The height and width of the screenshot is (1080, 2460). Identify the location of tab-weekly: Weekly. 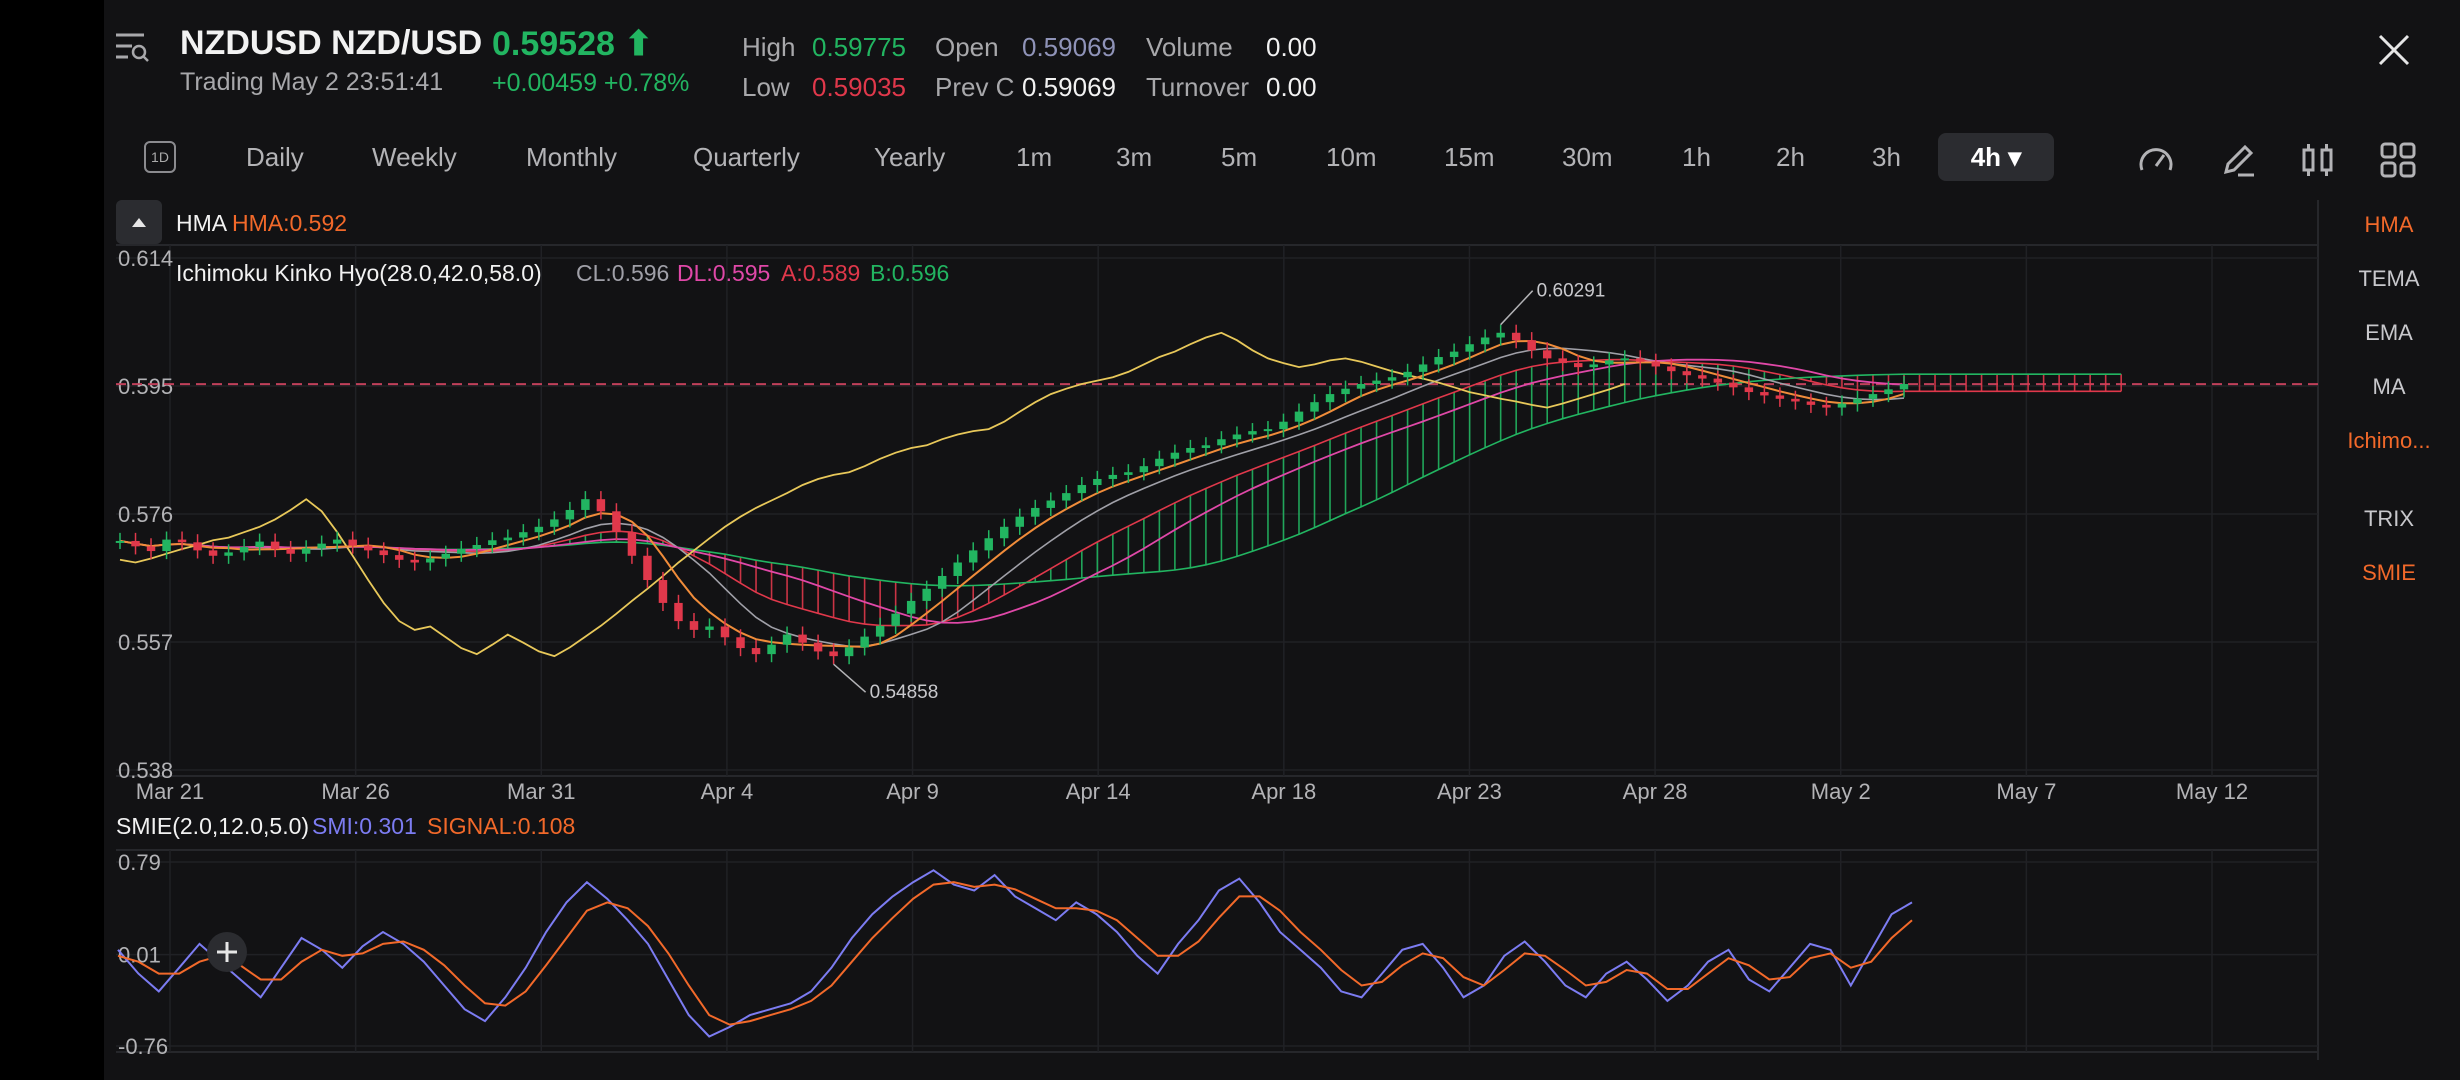
(414, 157).